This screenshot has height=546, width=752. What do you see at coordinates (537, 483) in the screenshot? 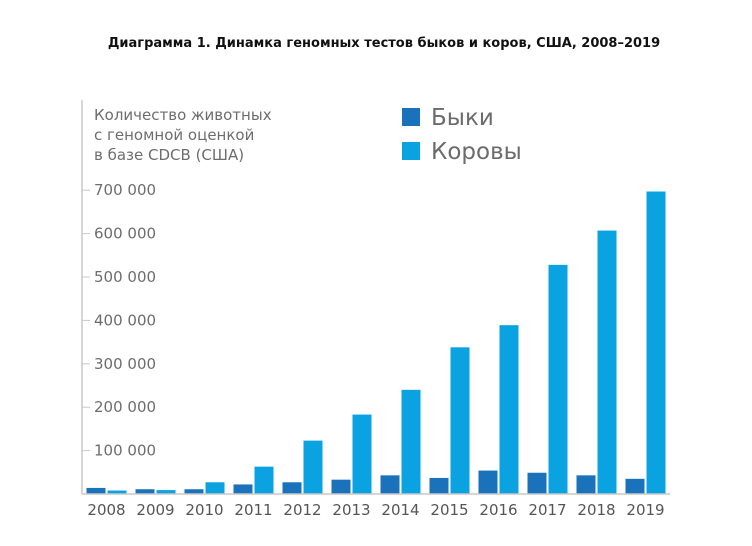
I see `bar-bulls-2017` at bounding box center [537, 483].